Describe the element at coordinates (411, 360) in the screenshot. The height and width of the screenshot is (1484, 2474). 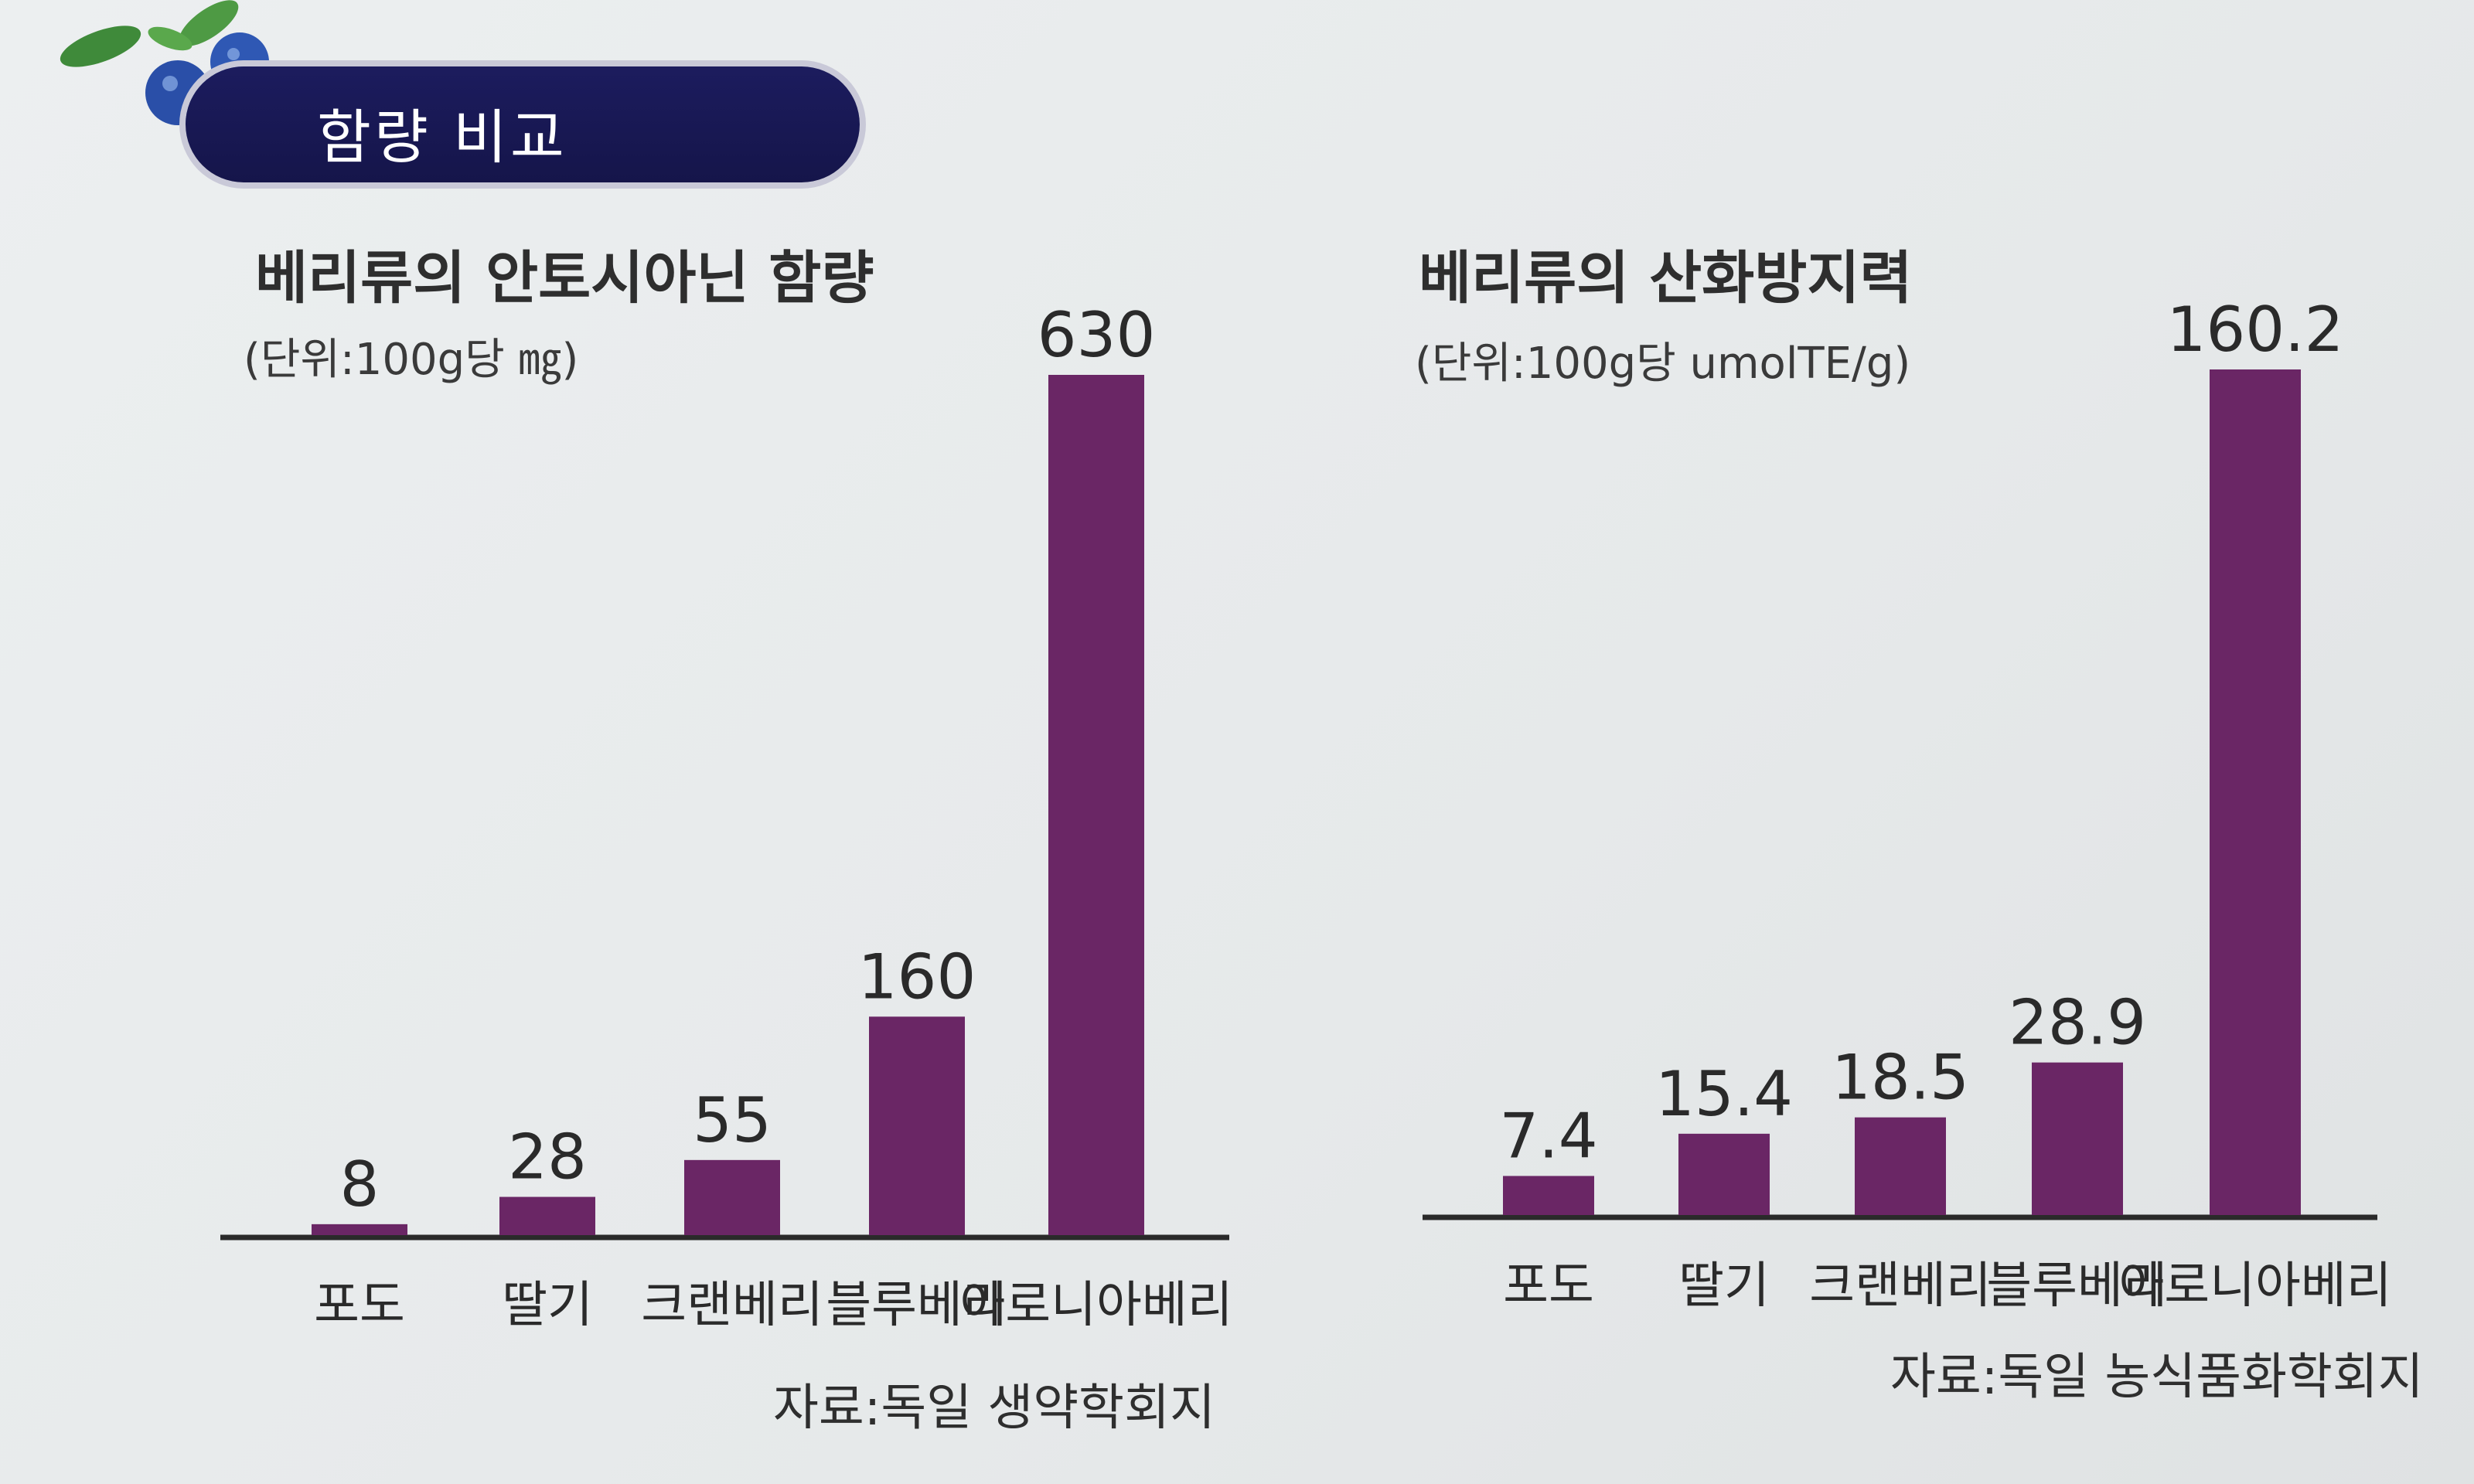
I see `chart-unit: (단위:100g당 ㎎)` at that location.